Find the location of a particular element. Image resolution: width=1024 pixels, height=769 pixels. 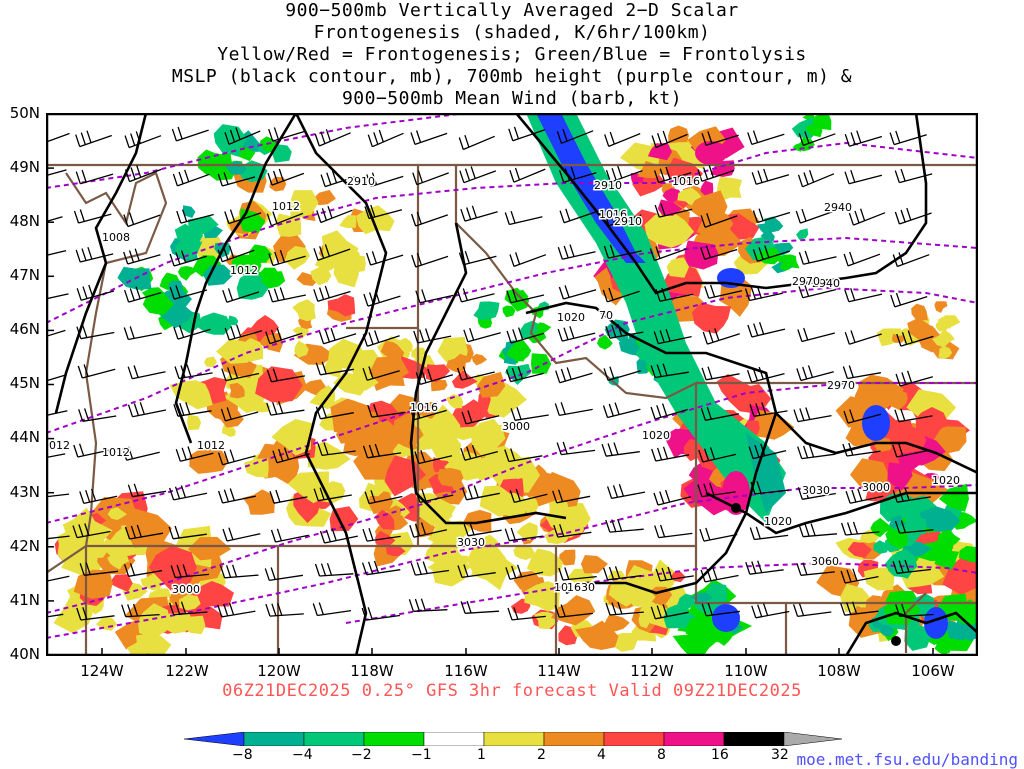

height-label: 2940 is located at coordinates (838, 207).